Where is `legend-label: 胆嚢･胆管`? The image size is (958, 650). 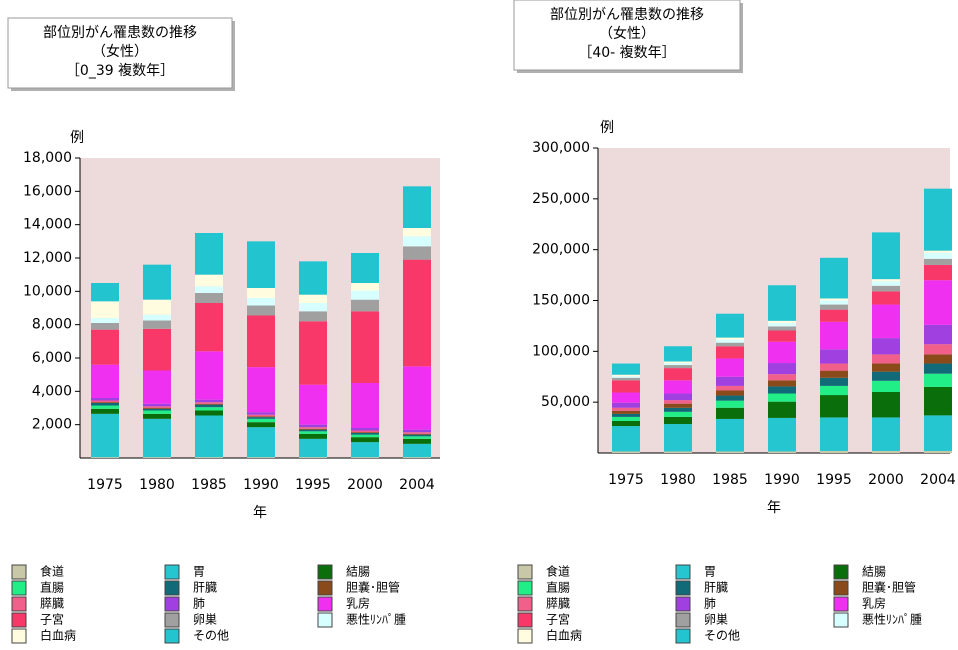 legend-label: 胆嚢･胆管 is located at coordinates (889, 587).